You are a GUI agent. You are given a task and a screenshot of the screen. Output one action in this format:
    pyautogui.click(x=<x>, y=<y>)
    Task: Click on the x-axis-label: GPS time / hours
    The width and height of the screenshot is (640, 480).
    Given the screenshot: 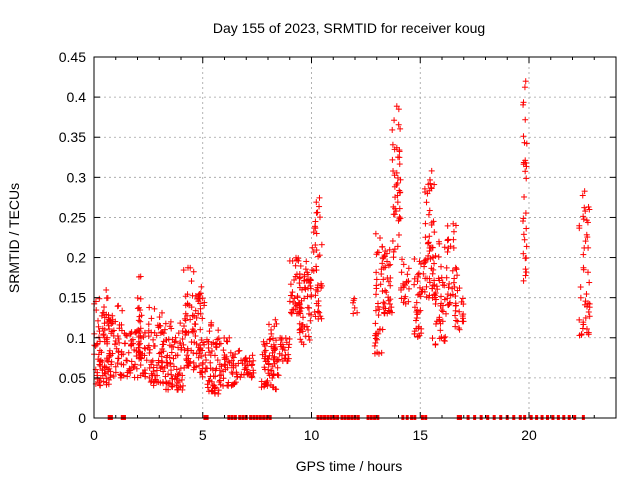 What is the action you would take?
    pyautogui.click(x=349, y=466)
    